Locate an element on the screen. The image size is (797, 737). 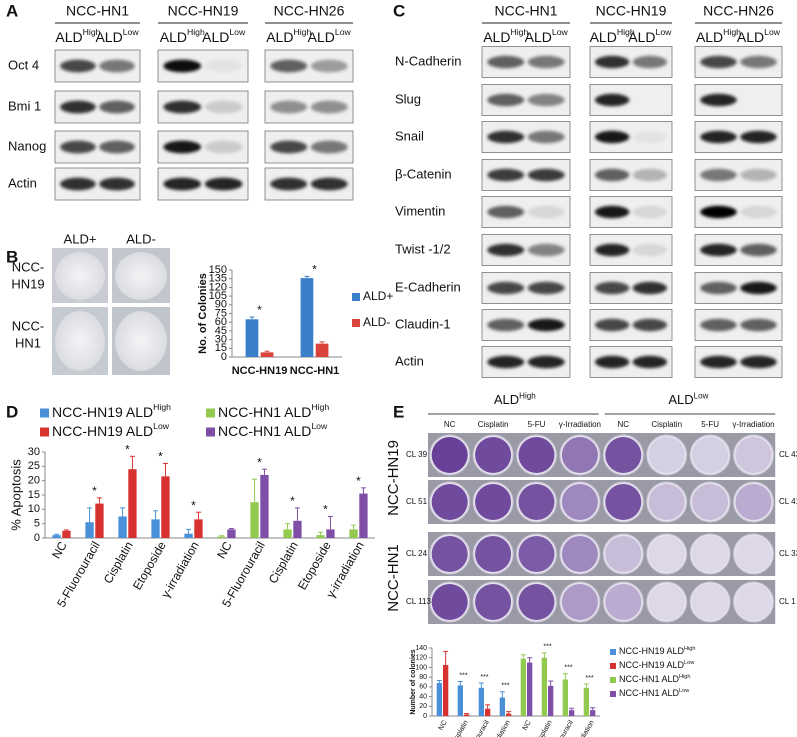
condition-header-sup: High is located at coordinates (527, 396).